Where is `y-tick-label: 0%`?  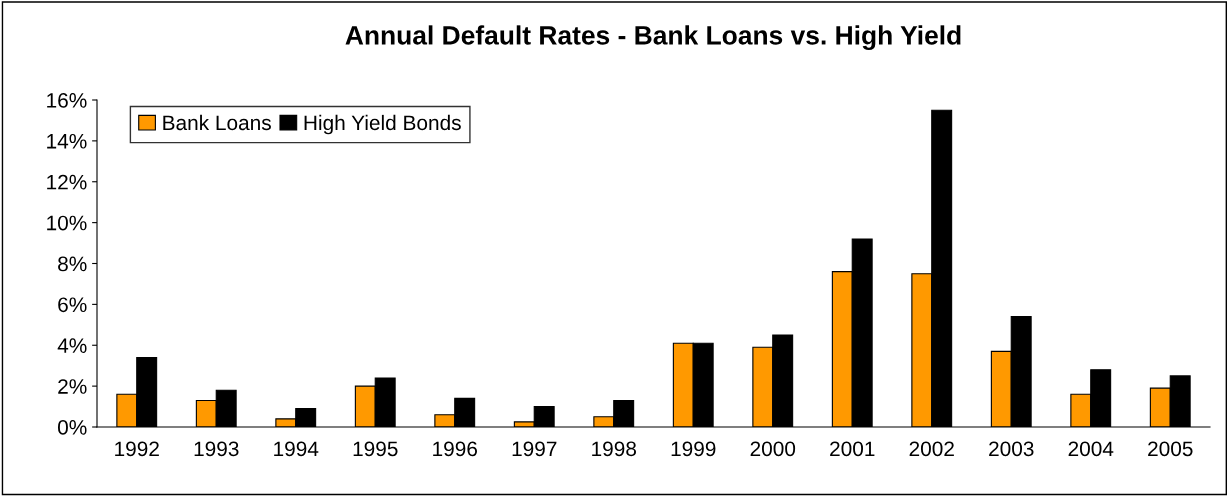
y-tick-label: 0% is located at coordinates (72, 427).